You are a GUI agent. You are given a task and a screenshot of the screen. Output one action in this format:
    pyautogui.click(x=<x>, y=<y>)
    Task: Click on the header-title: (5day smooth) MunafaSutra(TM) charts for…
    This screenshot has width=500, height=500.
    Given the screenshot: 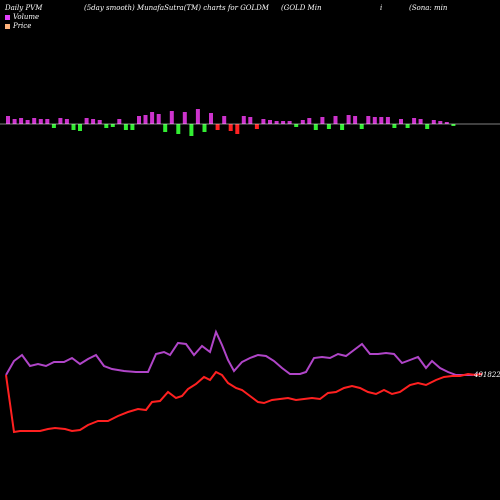 What is the action you would take?
    pyautogui.click(x=176, y=8)
    